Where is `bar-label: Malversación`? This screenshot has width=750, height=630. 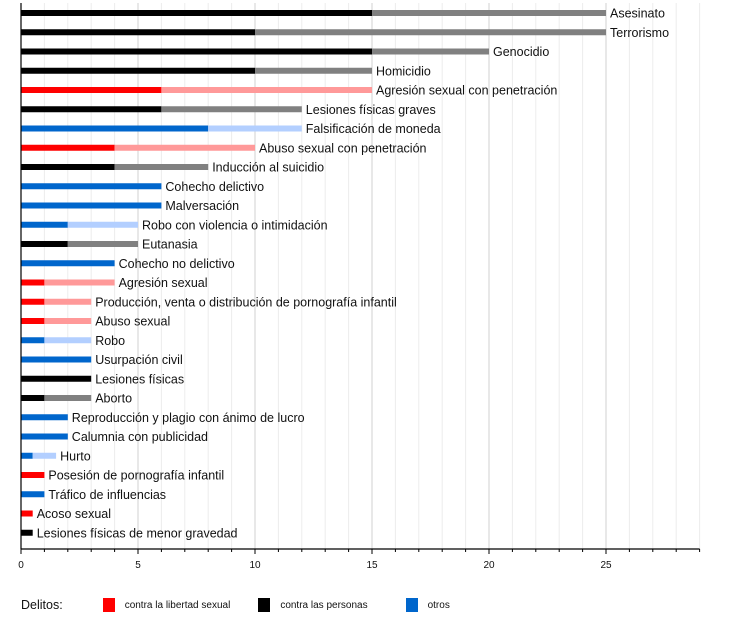 bar-label: Malversación is located at coordinates (202, 206).